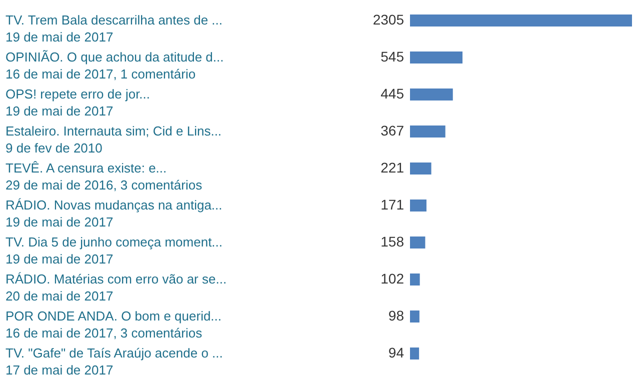 The height and width of the screenshot is (389, 640). I want to click on y-tick-label: TV. Dia 5 de junho começa moment... 19 de mai de 2017, so click(114, 250).